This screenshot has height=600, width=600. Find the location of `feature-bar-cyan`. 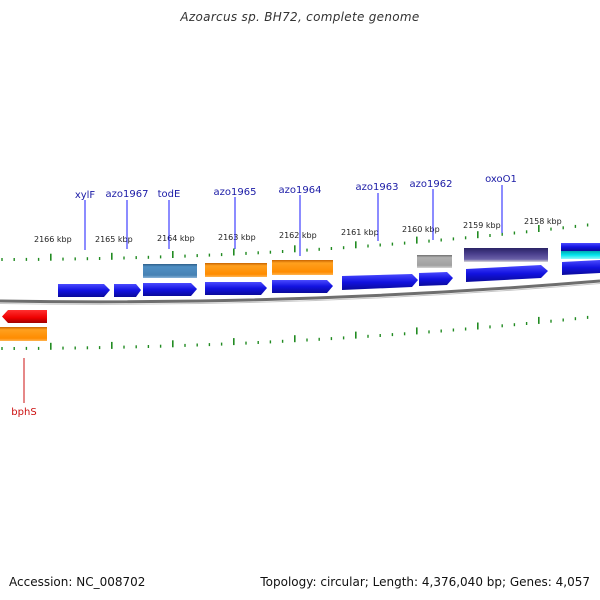

feature-bar-cyan is located at coordinates (580, 255).